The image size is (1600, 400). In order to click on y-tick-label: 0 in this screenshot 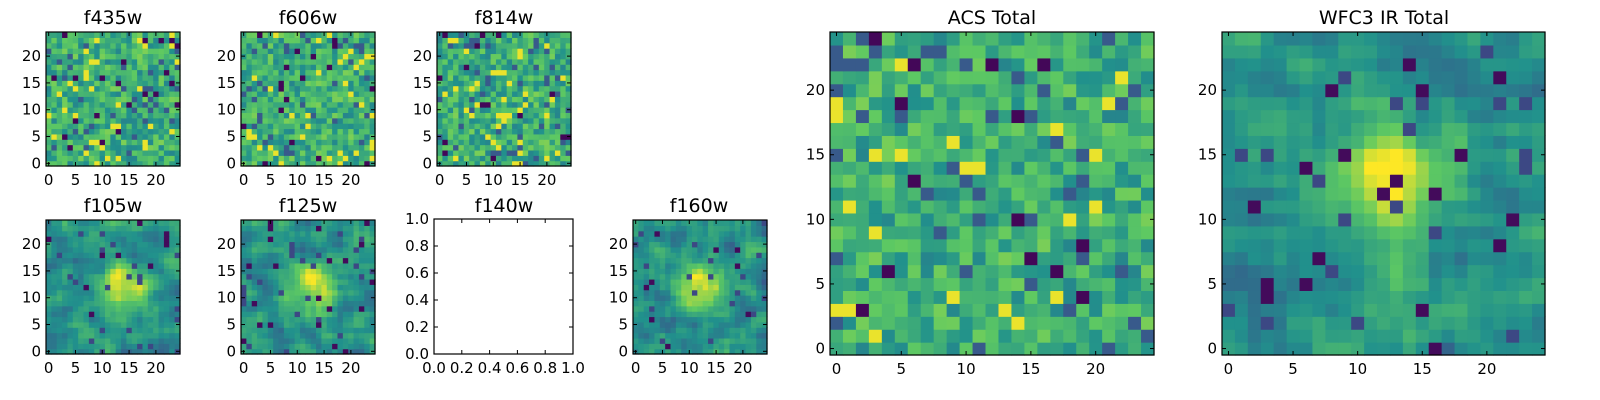, I will do `click(231, 351)`.